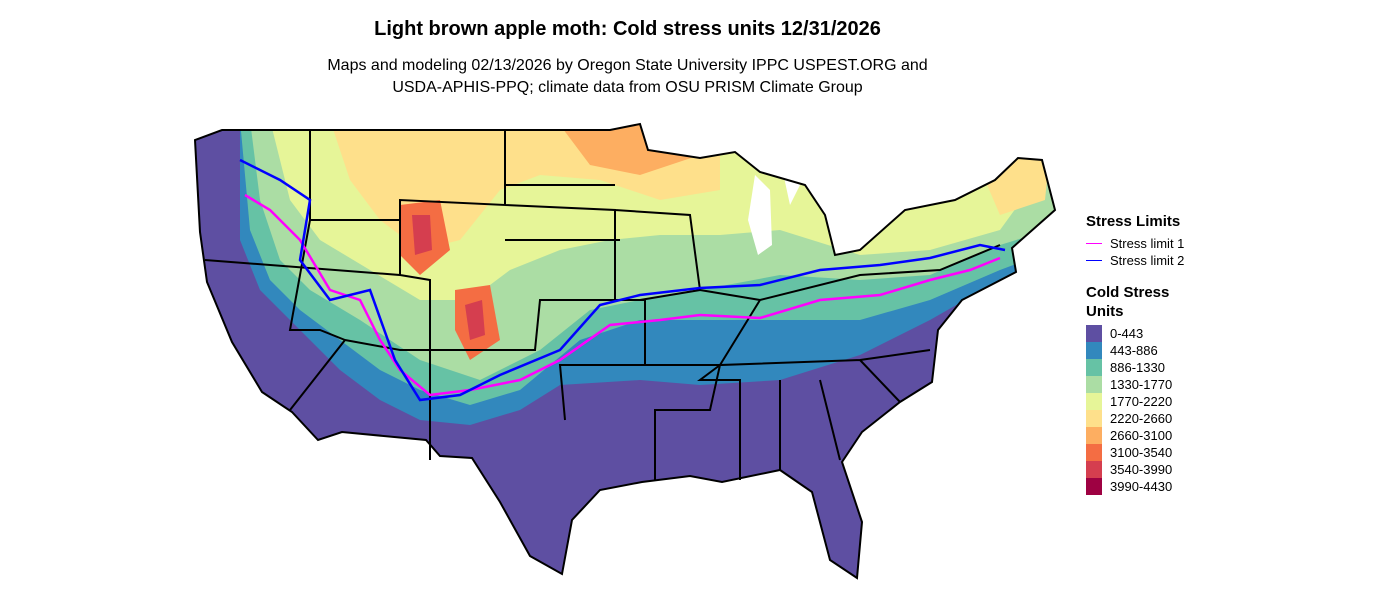  I want to click on legend-label: 3540-3990, so click(1141, 469).